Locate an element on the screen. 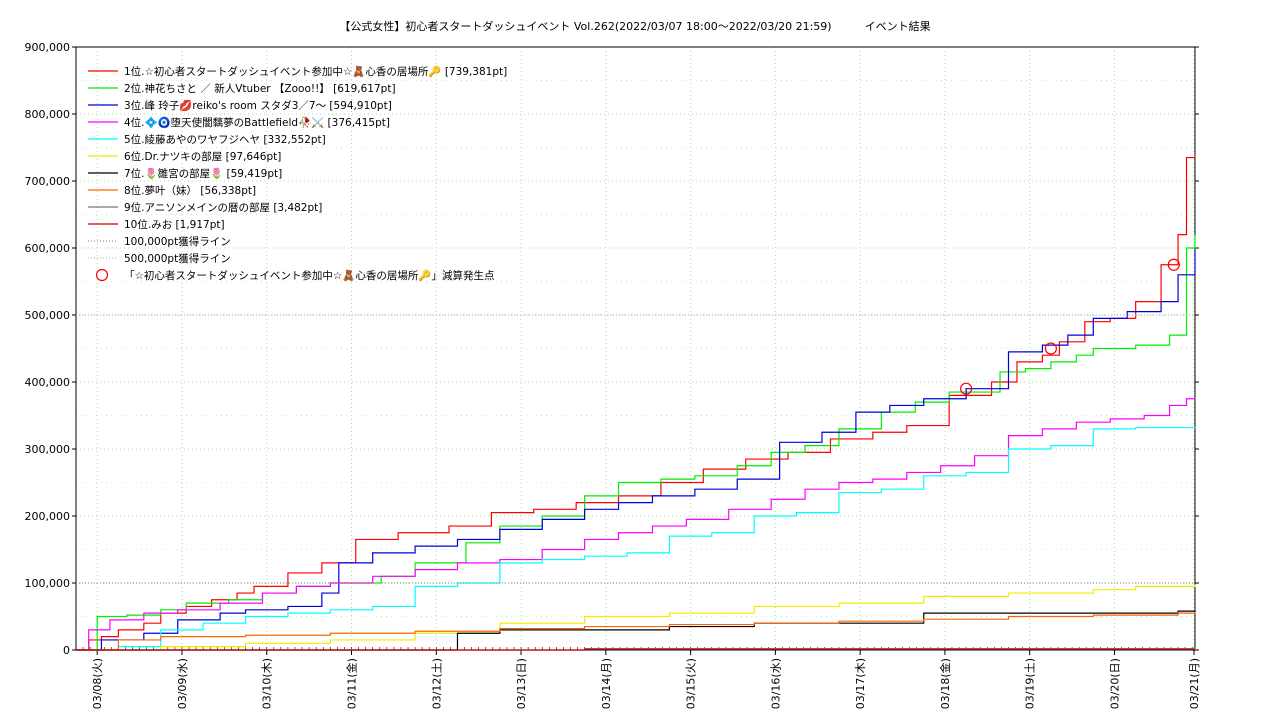 This screenshot has width=1280, height=724. legend-label: 「☆初心者スタートダッシュイベント参加中☆🧸心香の居場所🔑」減算発生点 is located at coordinates (309, 275).